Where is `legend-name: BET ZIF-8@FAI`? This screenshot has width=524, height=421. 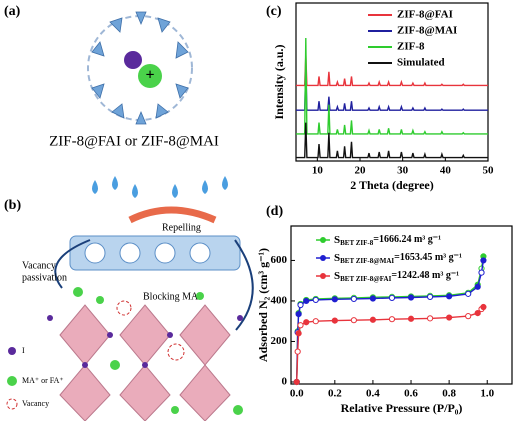
legend-name: BET ZIF-8@FAI is located at coordinates (365, 279).